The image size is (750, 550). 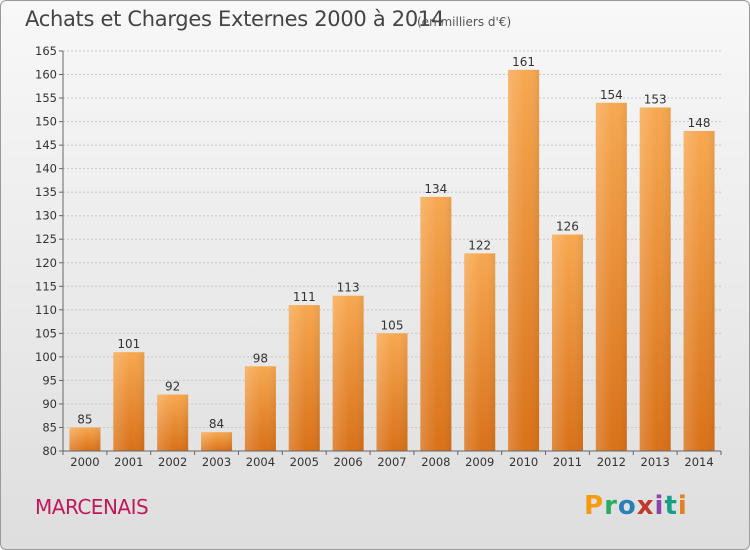 What do you see at coordinates (92, 507) in the screenshot?
I see `city-name: MARCENAIS` at bounding box center [92, 507].